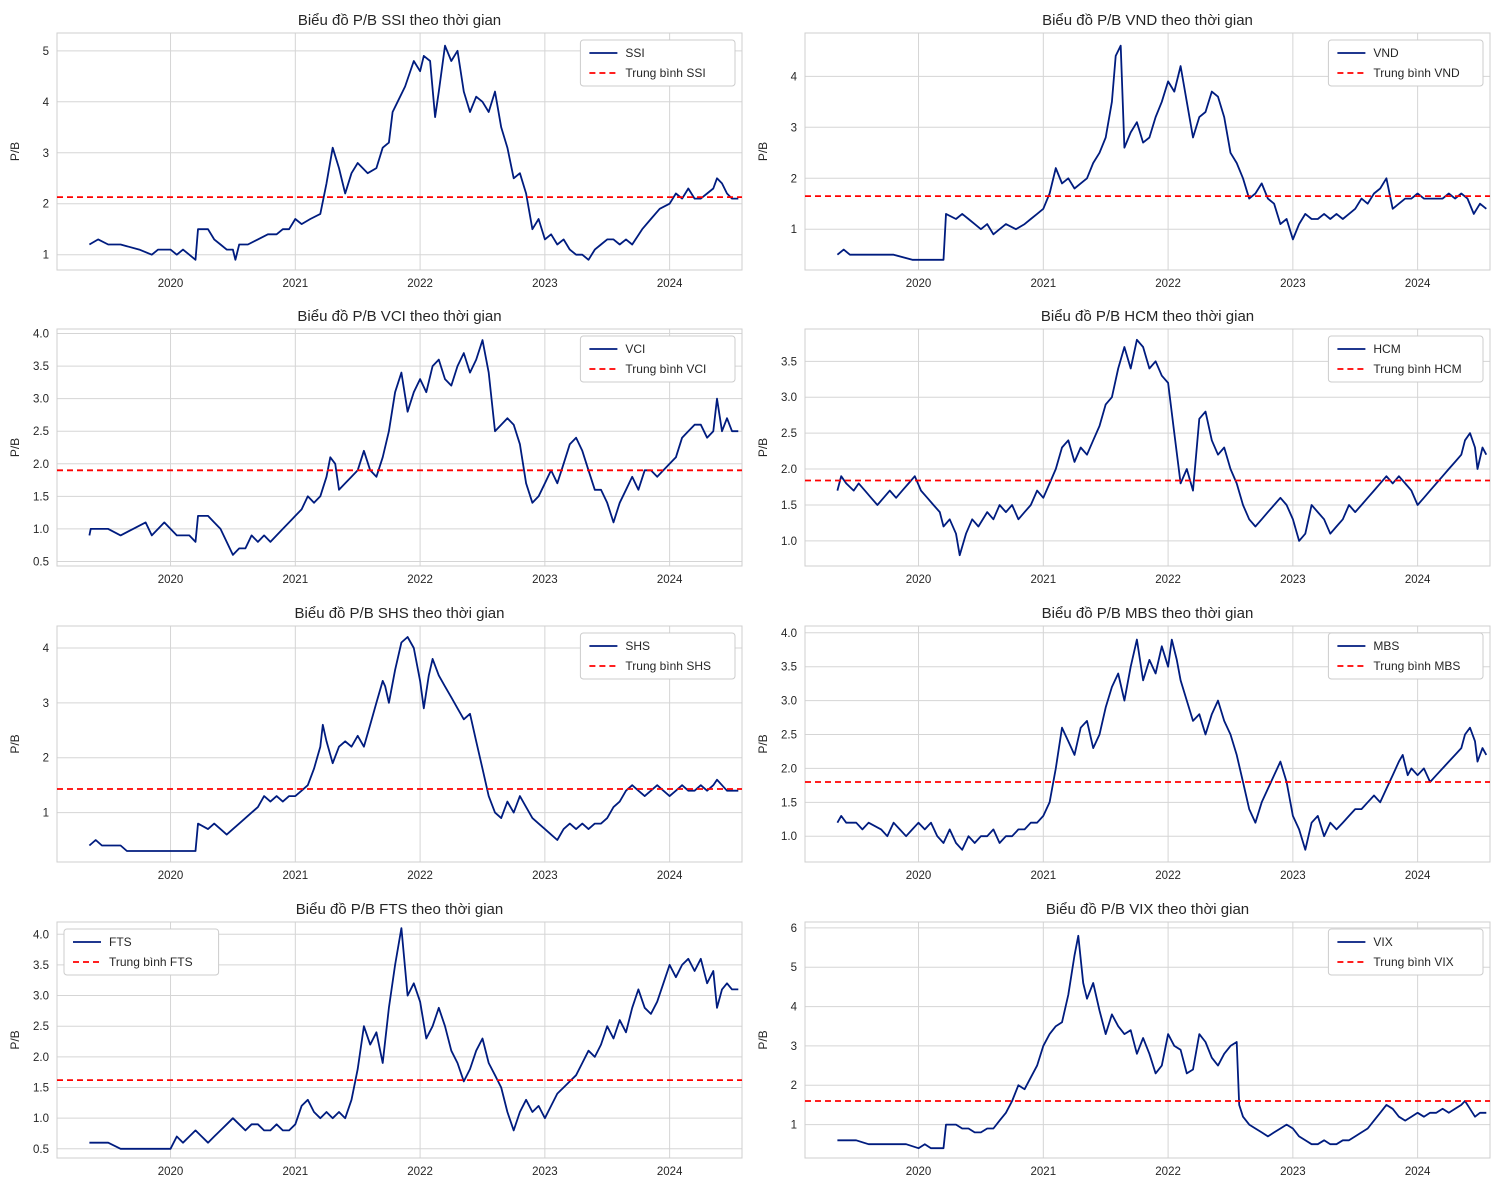 This screenshot has height=1190, width=1501. I want to click on chart-title: Biểu đồ P/B MBS theo thời gian, so click(1148, 613).